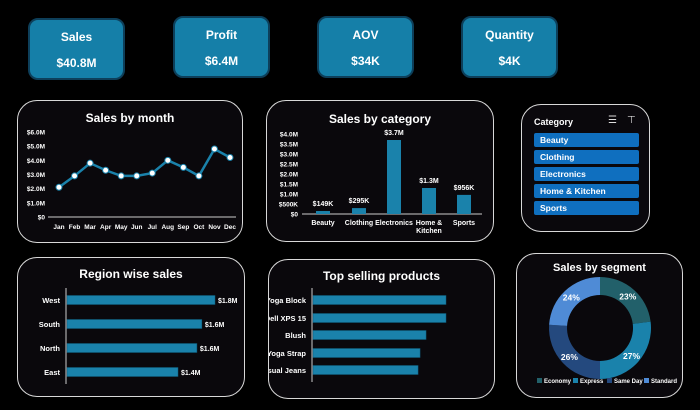 This screenshot has height=410, width=700. What do you see at coordinates (599, 268) in the screenshot?
I see `chart-title: Sales by segment` at bounding box center [599, 268].